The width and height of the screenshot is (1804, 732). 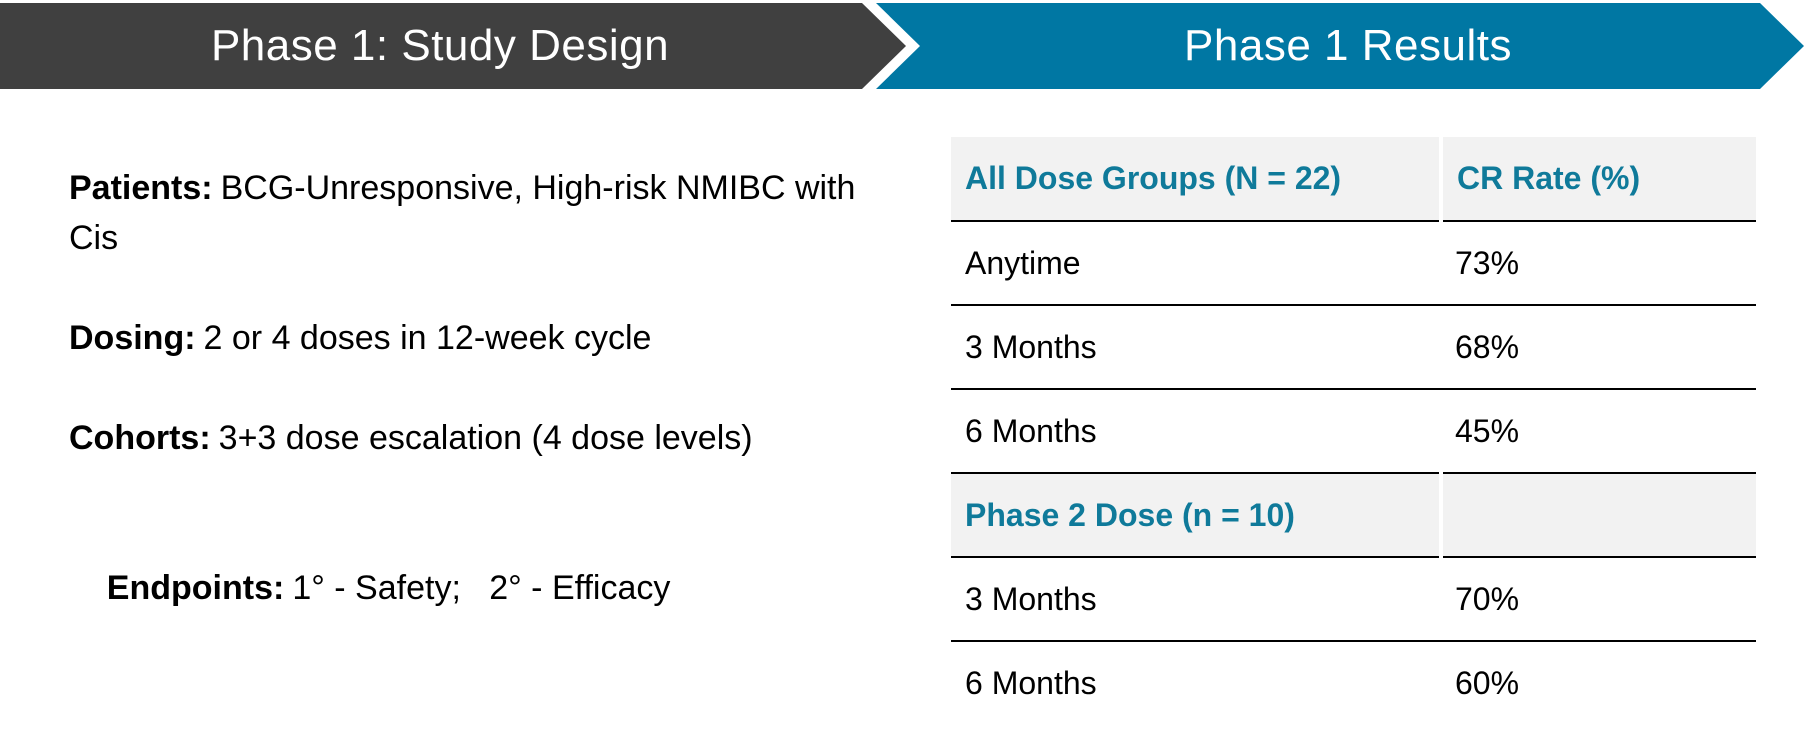 I want to click on design-item-label: Patients:, so click(x=141, y=188).